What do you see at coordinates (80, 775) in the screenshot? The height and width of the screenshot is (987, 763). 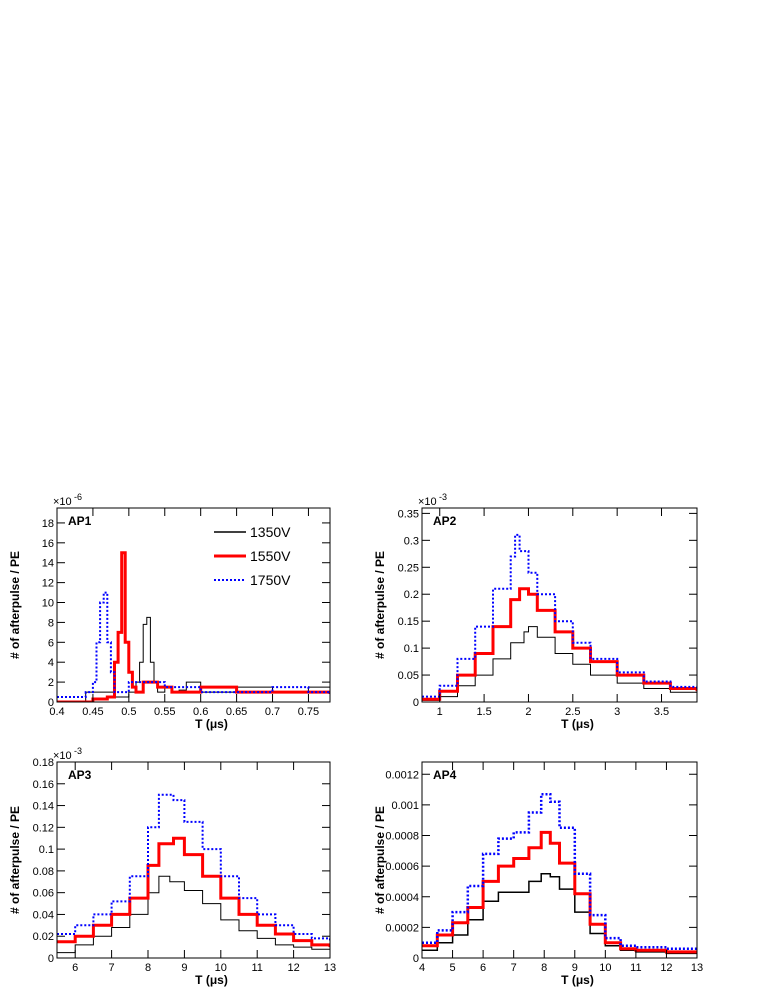 I see `panel-label: AP3` at bounding box center [80, 775].